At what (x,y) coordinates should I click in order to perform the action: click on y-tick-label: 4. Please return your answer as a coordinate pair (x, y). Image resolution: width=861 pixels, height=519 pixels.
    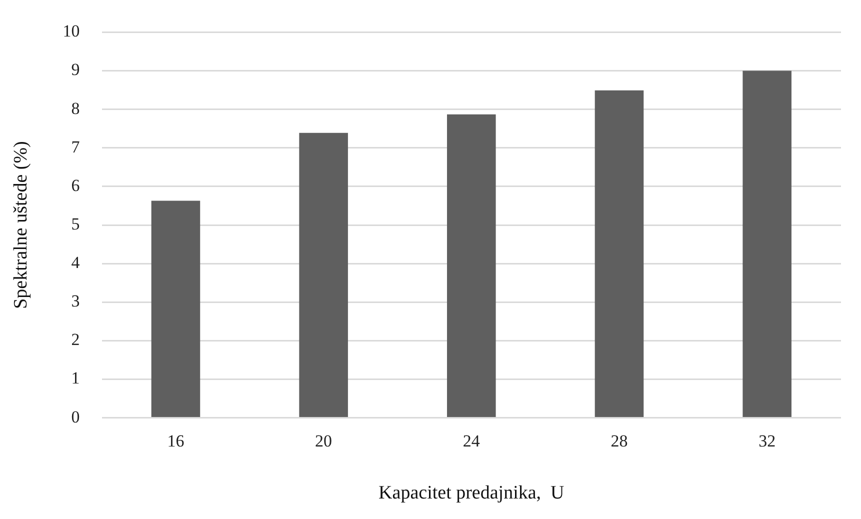
    Looking at the image, I should click on (75, 262).